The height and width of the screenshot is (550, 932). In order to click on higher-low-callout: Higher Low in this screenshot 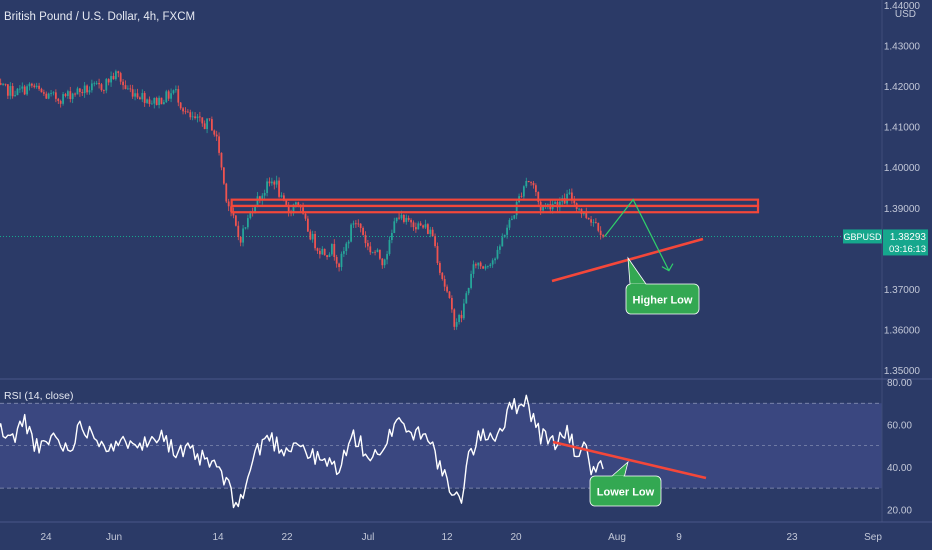, I will do `click(662, 285)`.